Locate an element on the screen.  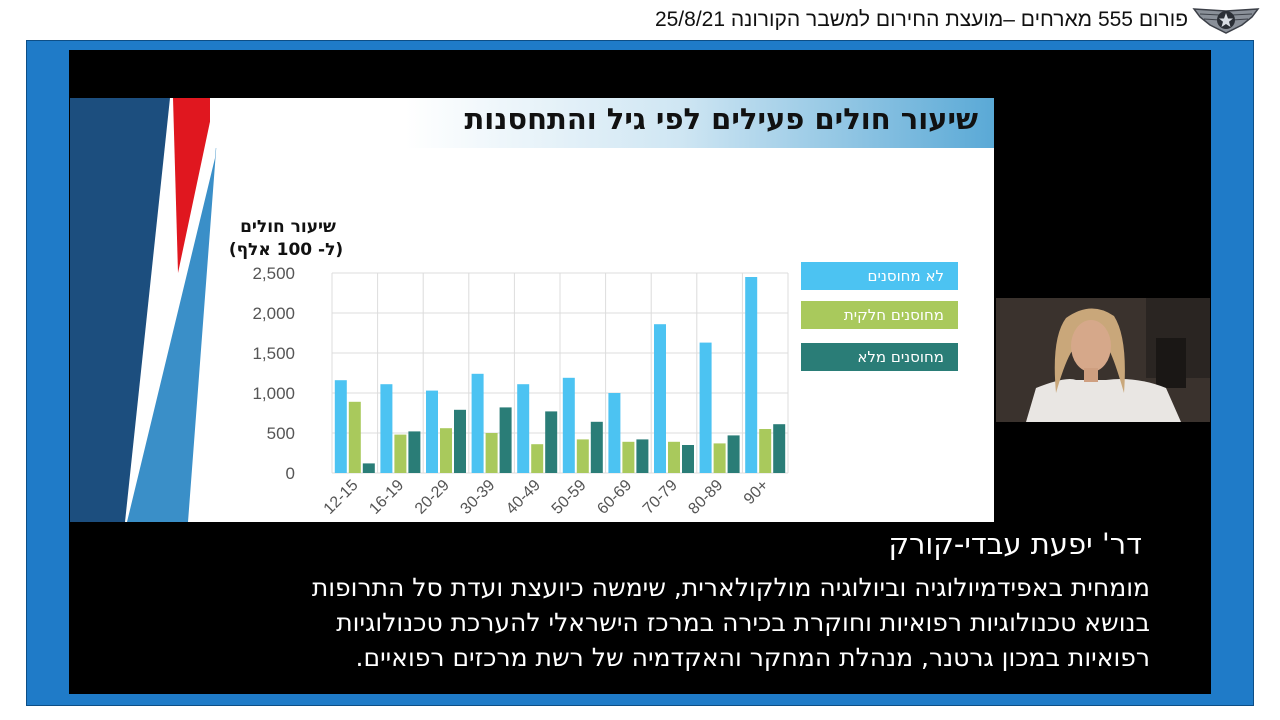
slide-decoration is located at coordinates (145, 310).